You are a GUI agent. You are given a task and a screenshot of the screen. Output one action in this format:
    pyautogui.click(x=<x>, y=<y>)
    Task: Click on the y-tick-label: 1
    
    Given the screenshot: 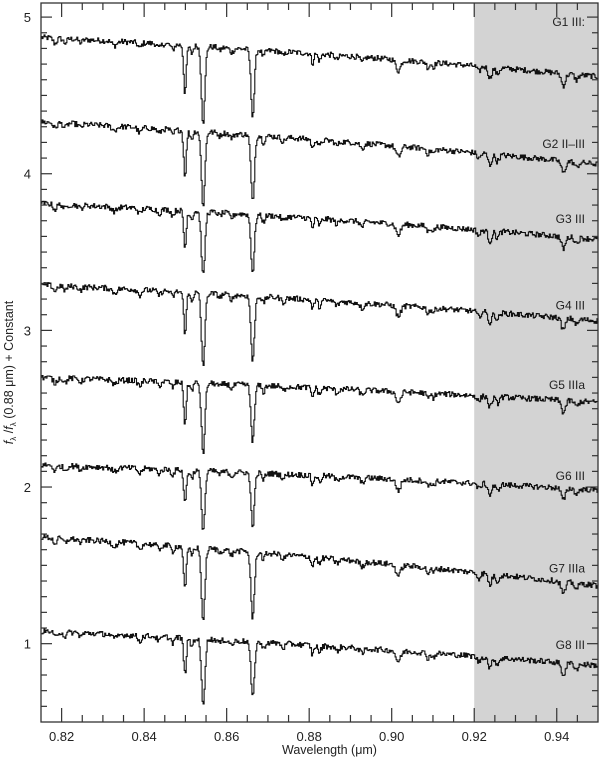 What is the action you would take?
    pyautogui.click(x=27, y=644)
    